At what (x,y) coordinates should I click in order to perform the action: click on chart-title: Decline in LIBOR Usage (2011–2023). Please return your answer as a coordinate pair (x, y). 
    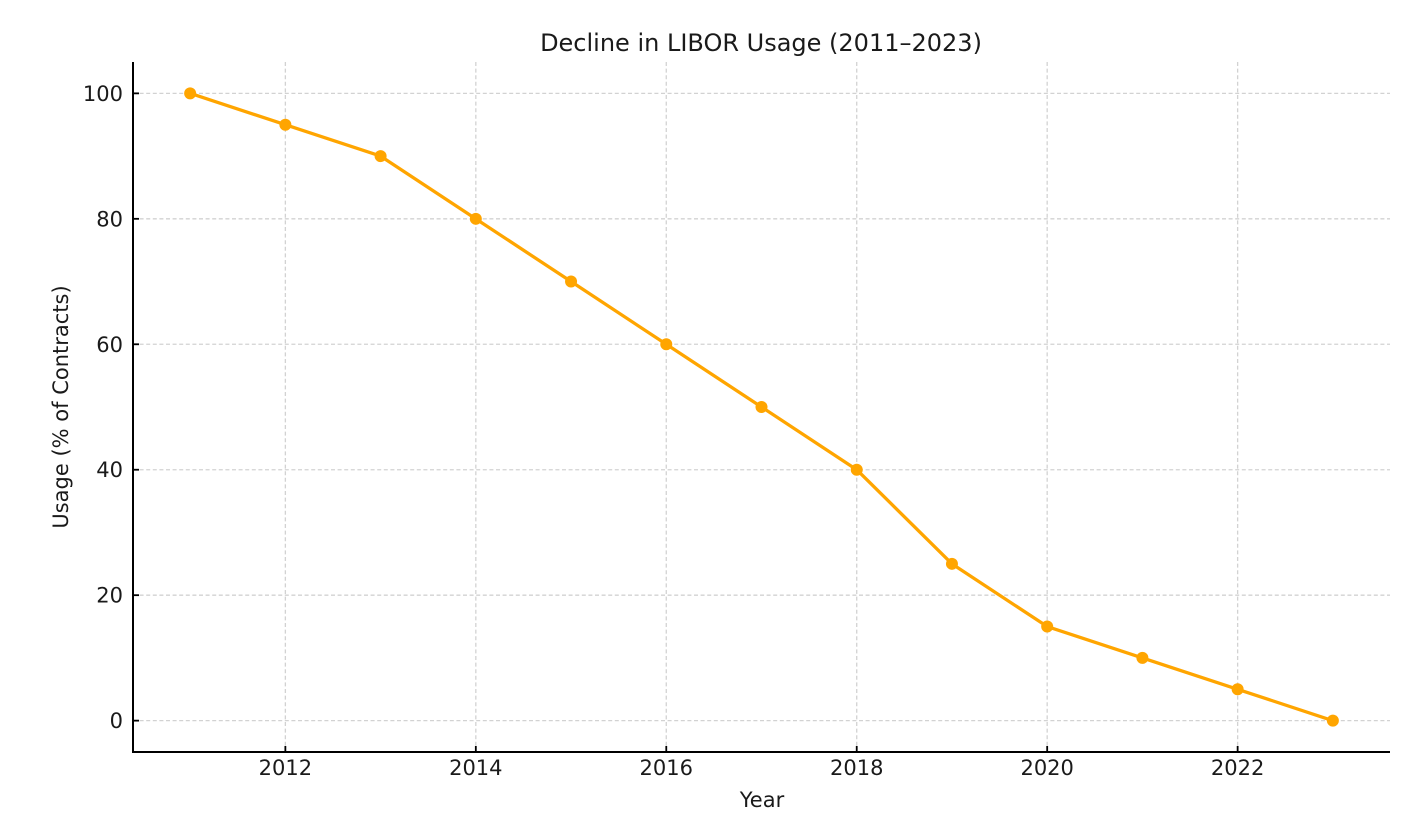
    Looking at the image, I should click on (761, 43).